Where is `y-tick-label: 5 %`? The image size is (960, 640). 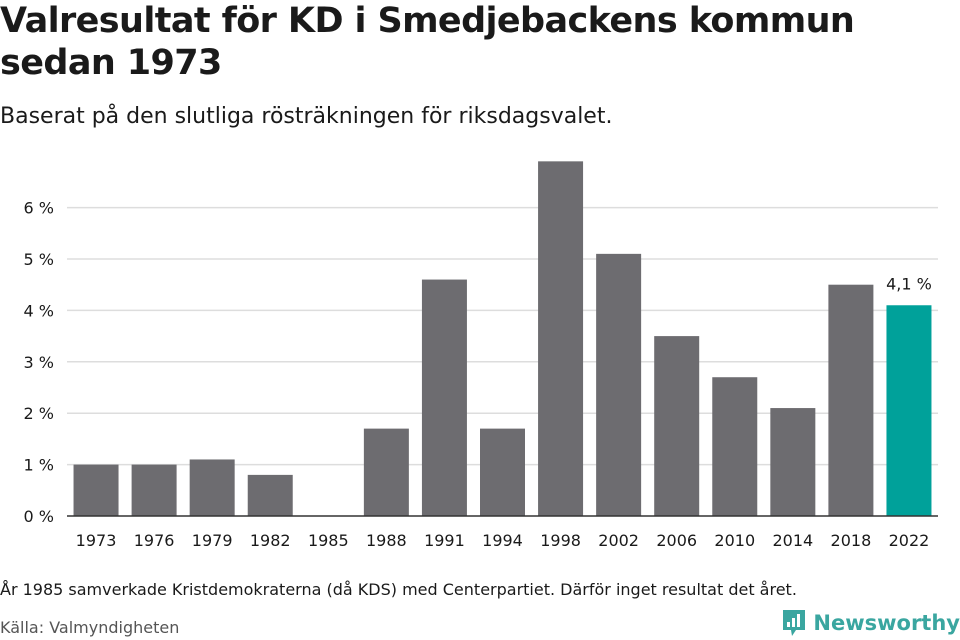
y-tick-label: 5 % is located at coordinates (39, 259).